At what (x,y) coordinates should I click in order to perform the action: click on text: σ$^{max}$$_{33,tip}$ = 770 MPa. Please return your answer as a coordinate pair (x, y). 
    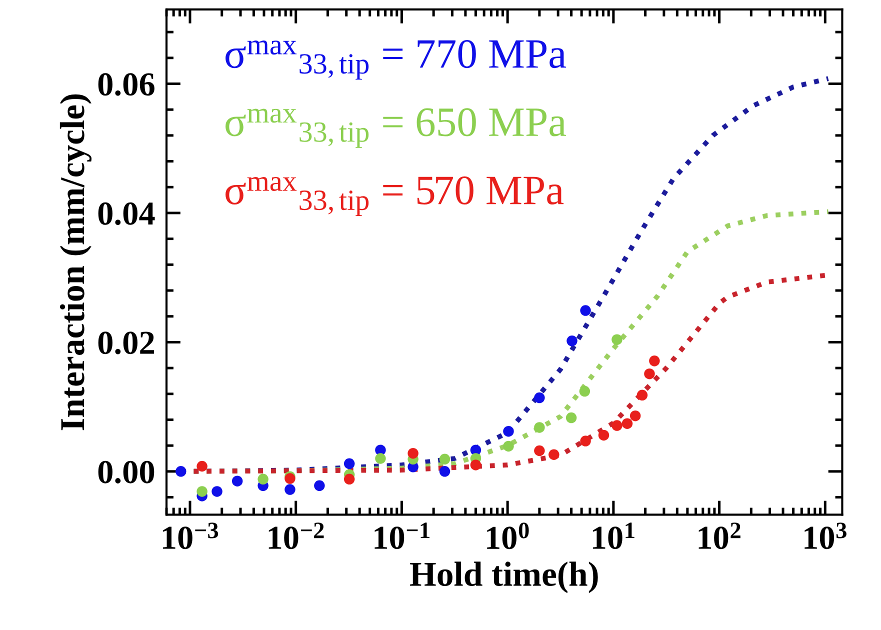
    Looking at the image, I should click on (396, 60).